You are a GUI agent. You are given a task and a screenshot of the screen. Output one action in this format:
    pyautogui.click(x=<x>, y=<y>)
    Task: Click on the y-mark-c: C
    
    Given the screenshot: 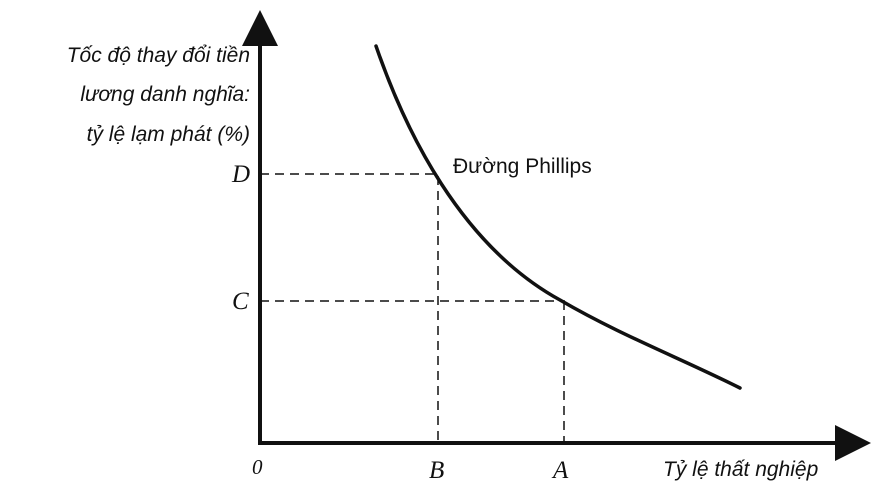 What is the action you would take?
    pyautogui.click(x=240, y=301)
    